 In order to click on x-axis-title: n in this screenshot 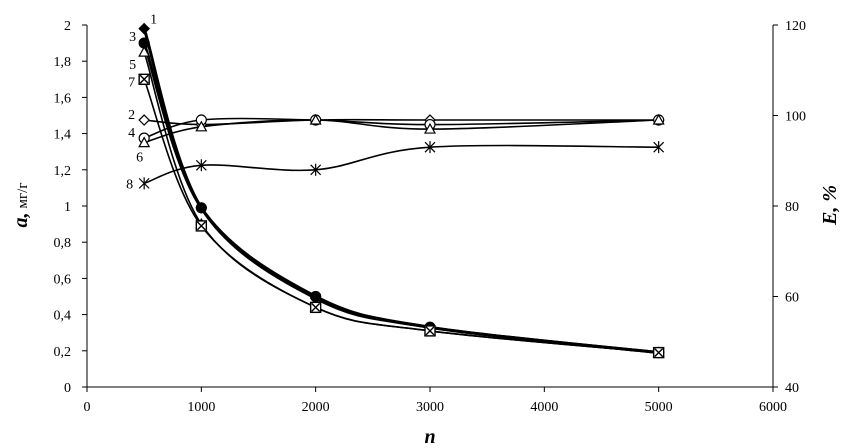, I will do `click(429, 437)`.